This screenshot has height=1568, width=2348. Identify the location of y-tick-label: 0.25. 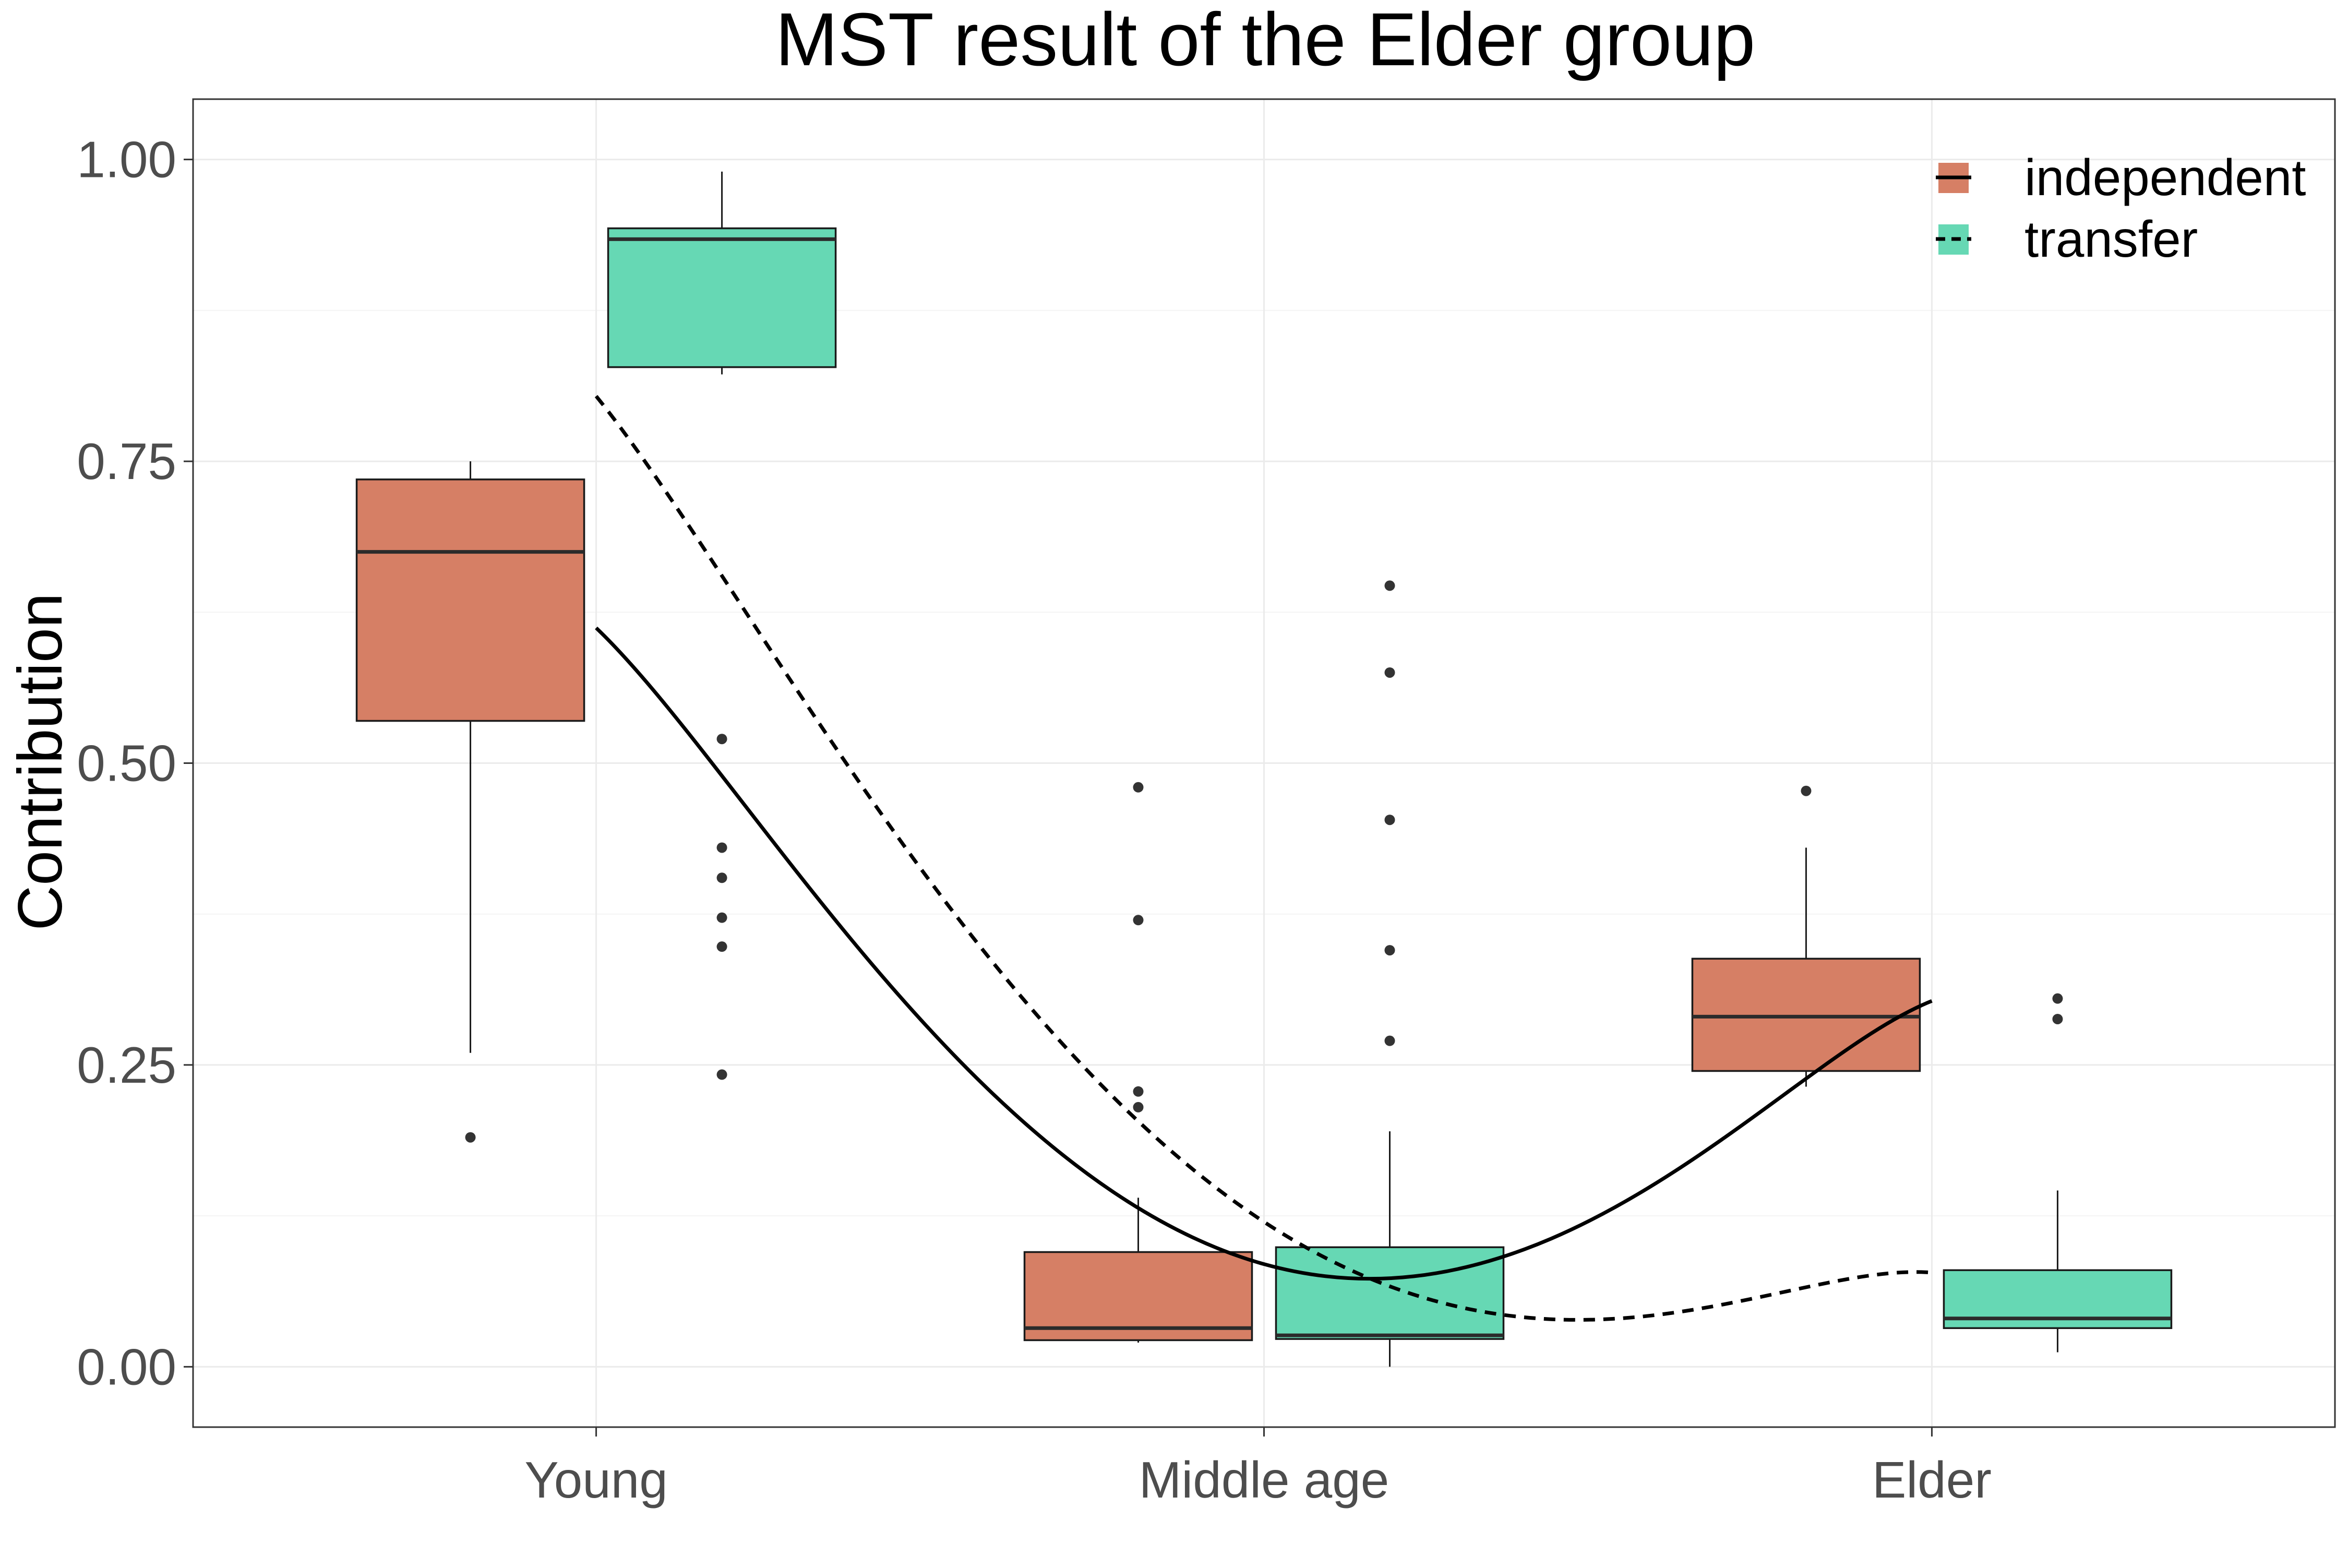
(126, 1065).